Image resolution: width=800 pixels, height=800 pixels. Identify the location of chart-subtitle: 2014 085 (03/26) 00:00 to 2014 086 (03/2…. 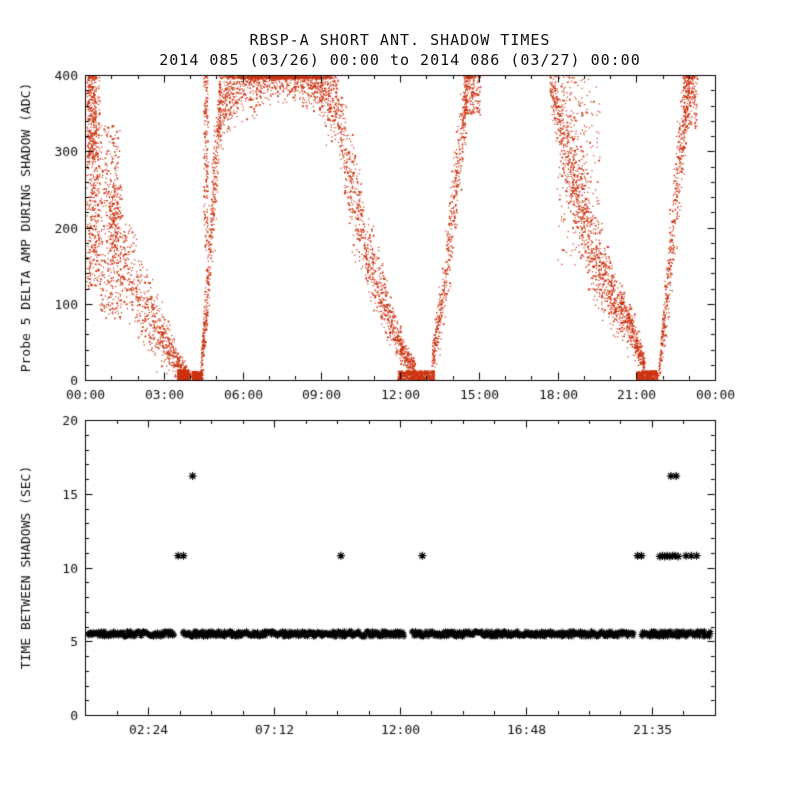
(400, 60).